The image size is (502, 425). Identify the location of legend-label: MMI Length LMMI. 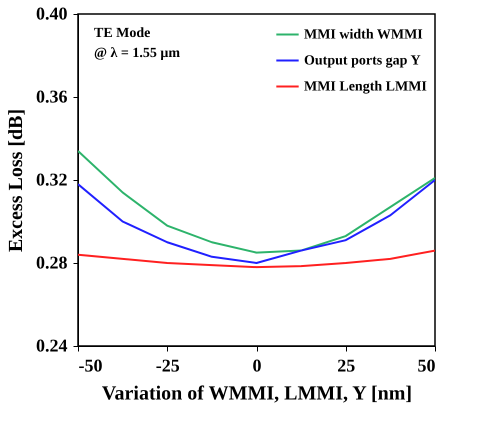
(365, 87).